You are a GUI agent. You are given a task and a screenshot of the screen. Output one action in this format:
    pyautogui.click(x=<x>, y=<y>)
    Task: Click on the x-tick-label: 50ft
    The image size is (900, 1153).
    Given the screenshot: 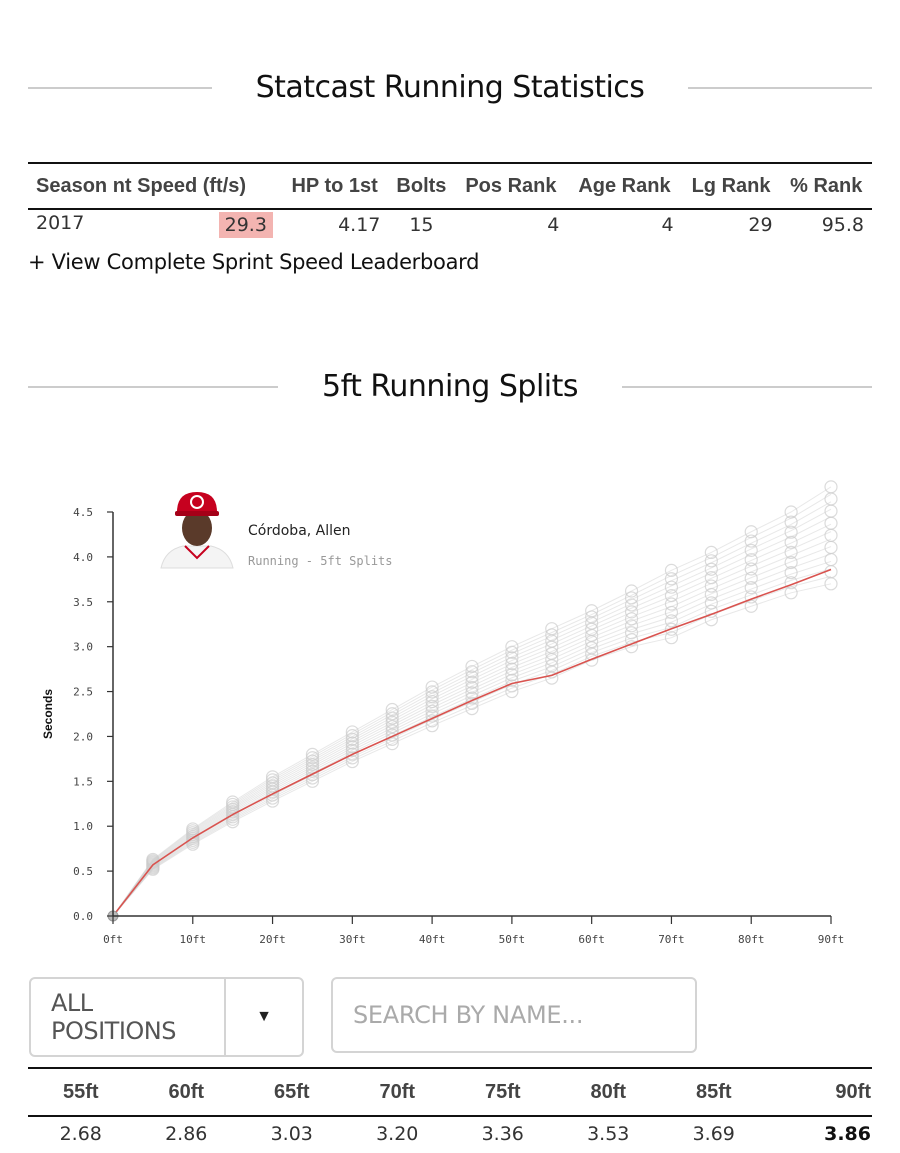 What is the action you would take?
    pyautogui.click(x=512, y=939)
    